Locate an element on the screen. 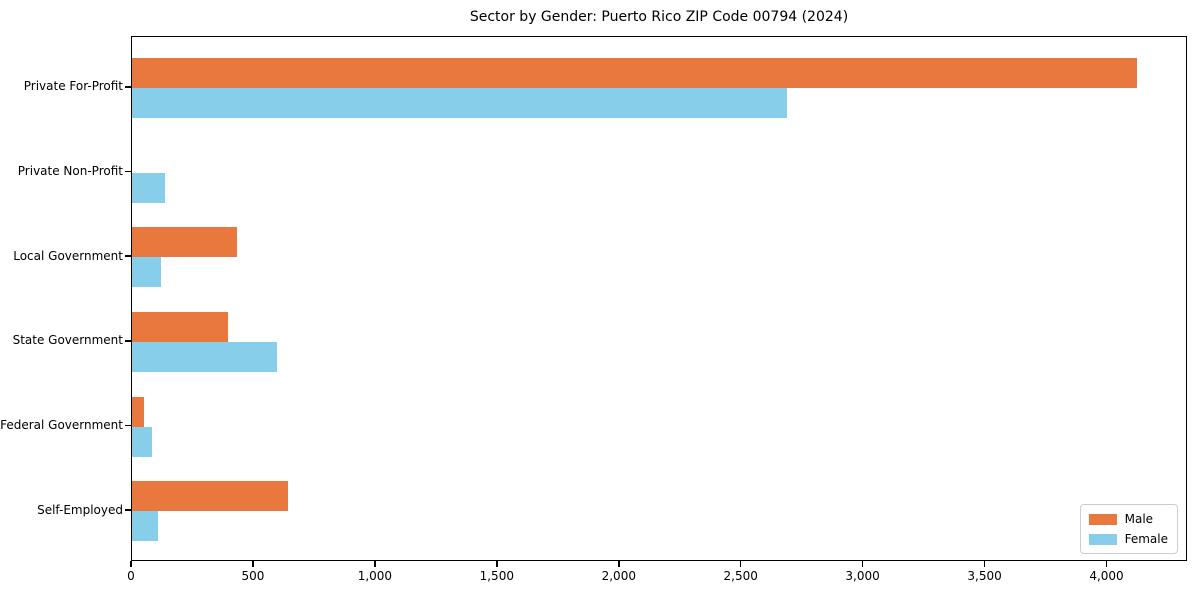 The image size is (1200, 600). xtick-mark-2000 is located at coordinates (619, 564).